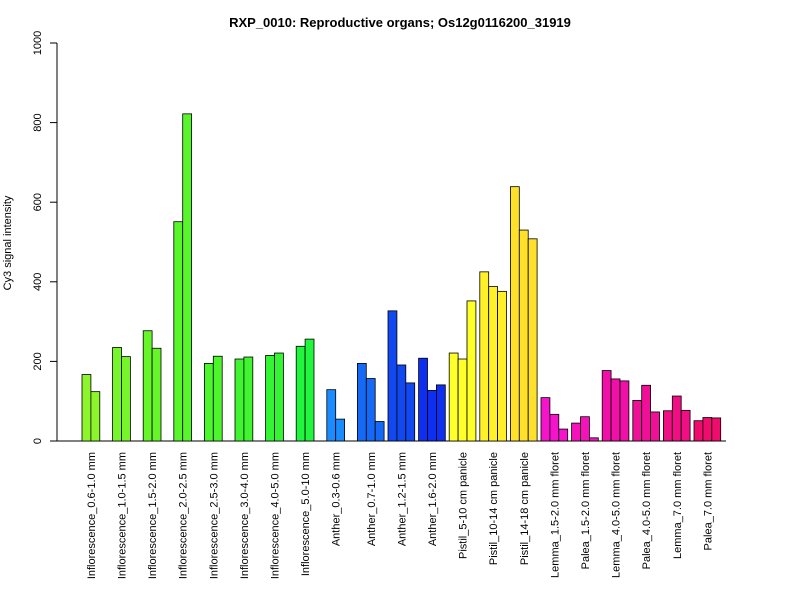  Describe the element at coordinates (306, 514) in the screenshot. I see `x-tick-label: Inflorescence_5.0-10 mm` at that location.